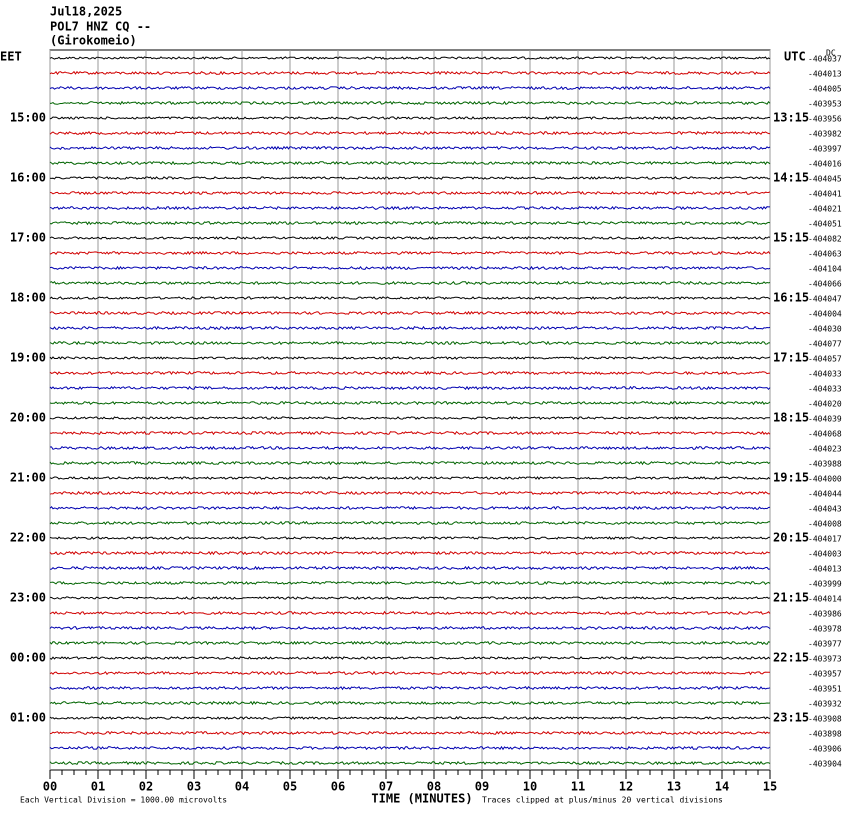  What do you see at coordinates (626, 787) in the screenshot?
I see `x-tick-label: 12` at bounding box center [626, 787].